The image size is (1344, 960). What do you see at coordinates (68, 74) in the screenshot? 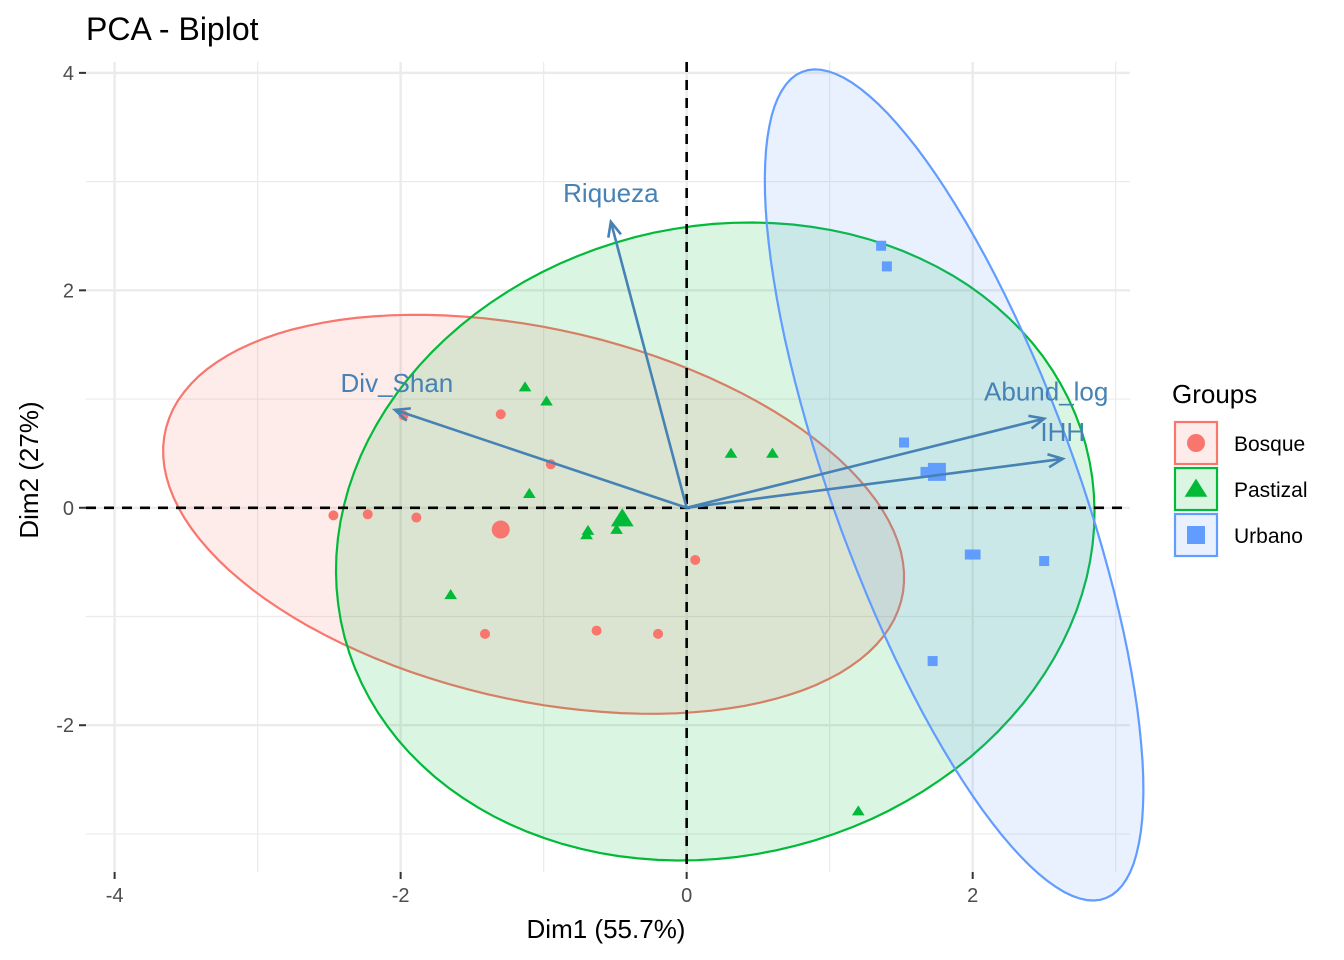
I see `y-tick-label: 4` at bounding box center [68, 74].